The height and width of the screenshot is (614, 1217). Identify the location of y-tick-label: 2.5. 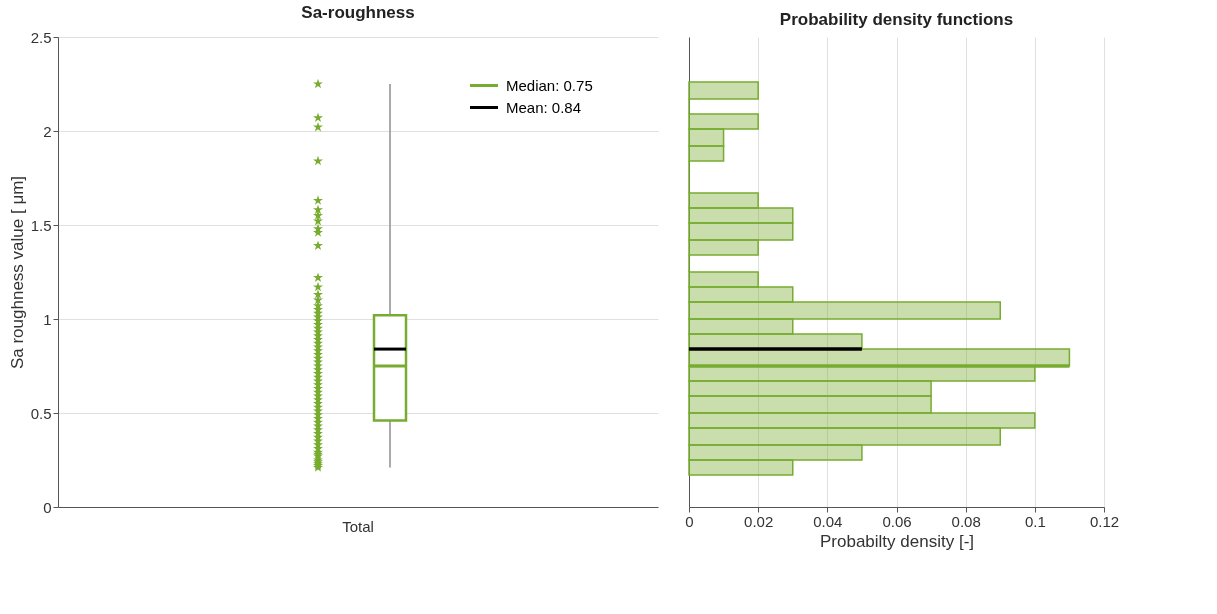
(41, 37).